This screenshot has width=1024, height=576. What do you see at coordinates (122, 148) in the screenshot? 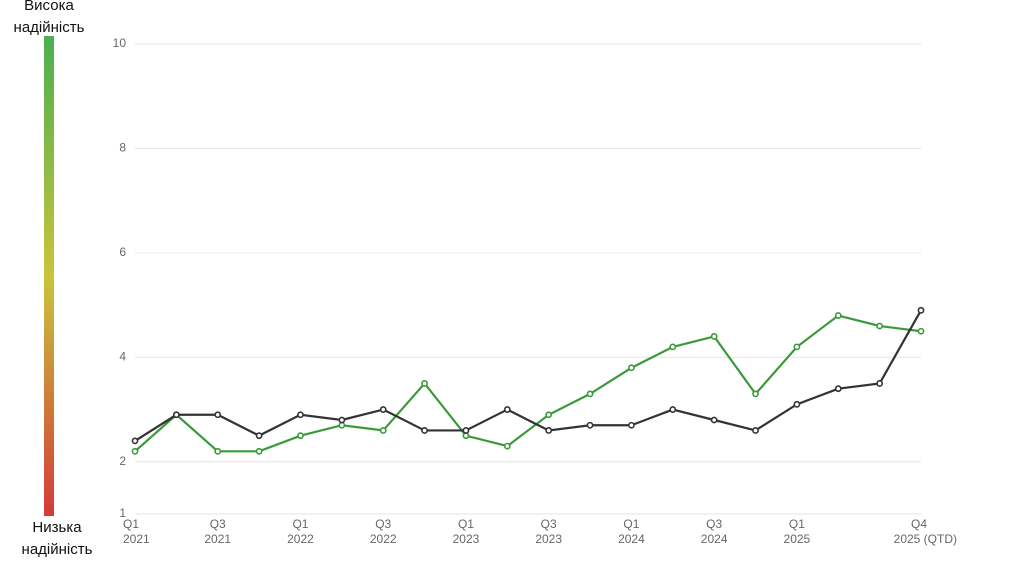
I see `y-tick-label: 8` at bounding box center [122, 148].